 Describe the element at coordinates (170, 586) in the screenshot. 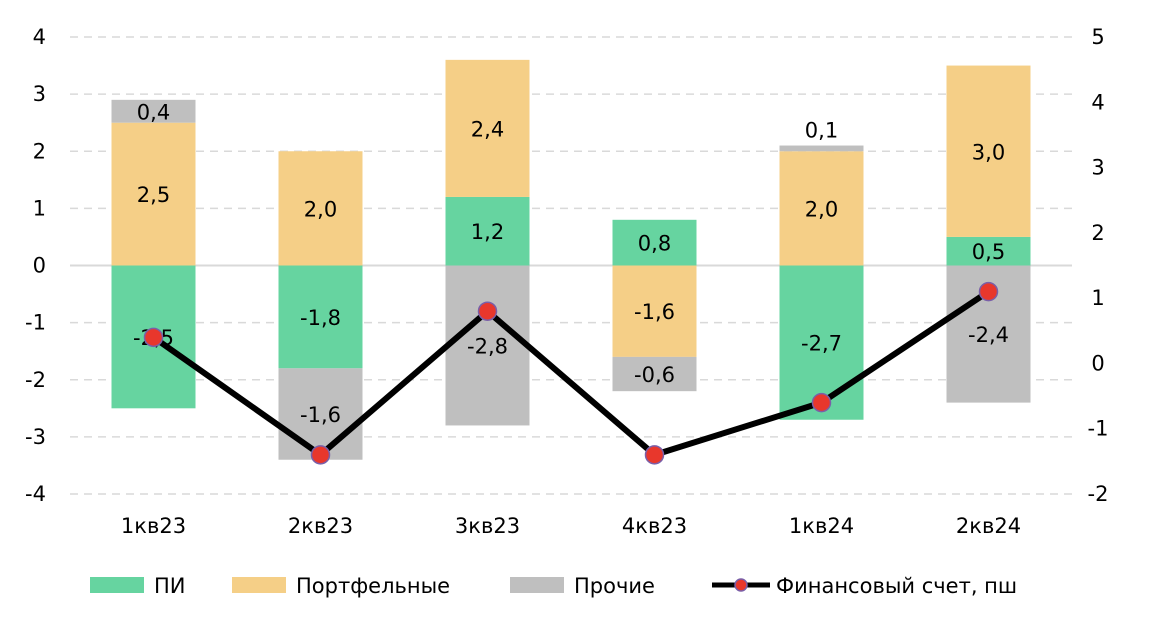

I see `legend-label: ПИ` at that location.